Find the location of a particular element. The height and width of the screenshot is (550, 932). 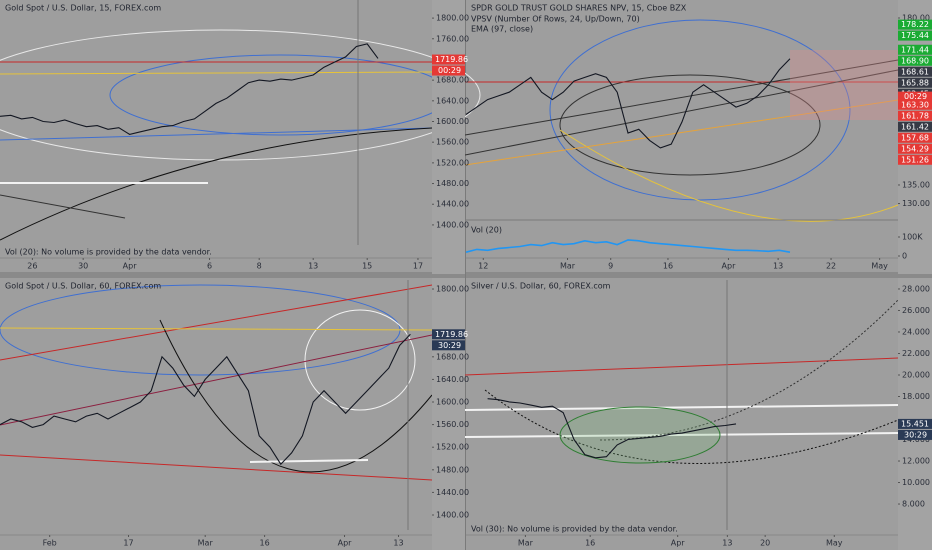

y-tick-label: 130.00 is located at coordinates (916, 203).